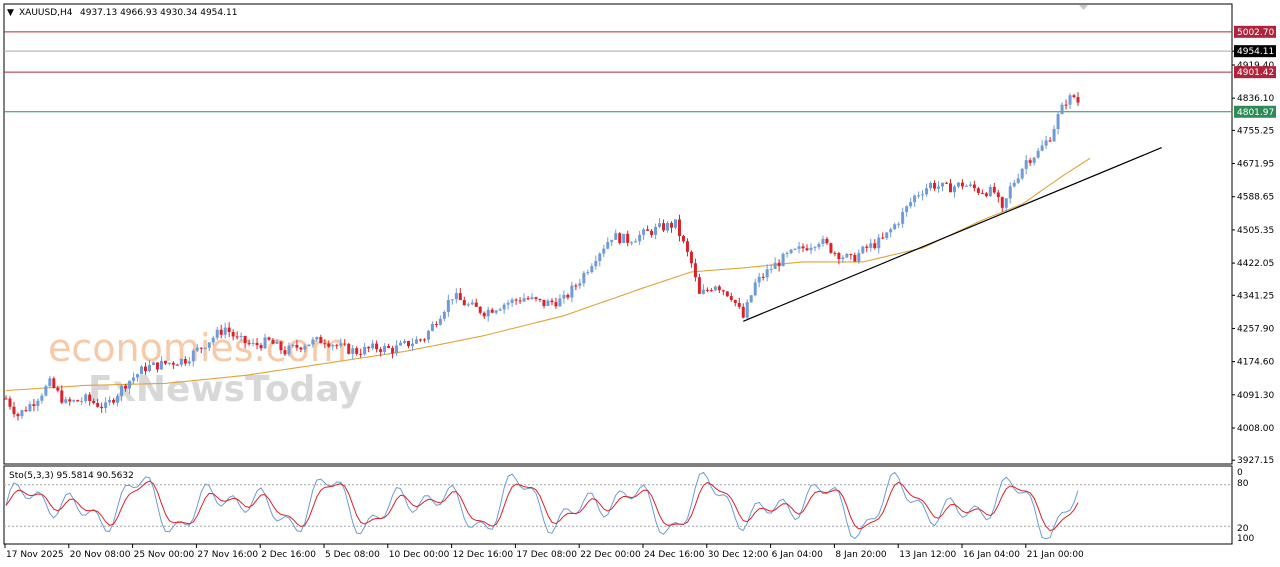 The width and height of the screenshot is (1280, 567). What do you see at coordinates (483, 555) in the screenshot?
I see `x-tick-label: 12 Dec 16:00` at bounding box center [483, 555].